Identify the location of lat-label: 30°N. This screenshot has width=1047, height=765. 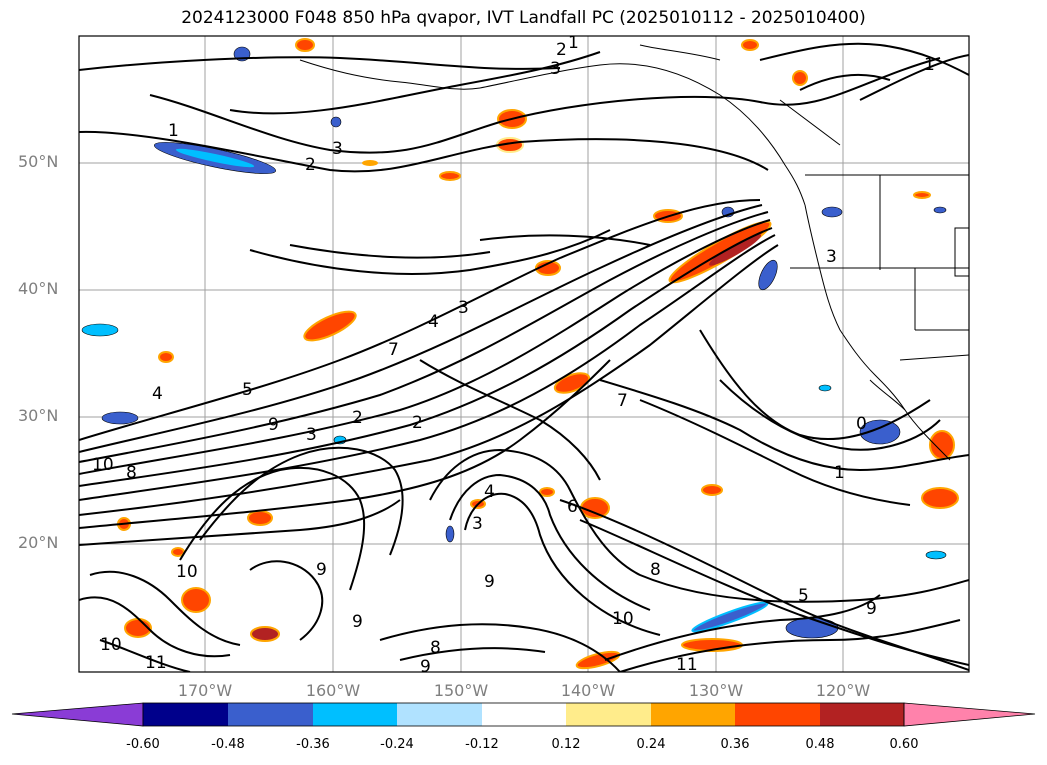
(38, 415).